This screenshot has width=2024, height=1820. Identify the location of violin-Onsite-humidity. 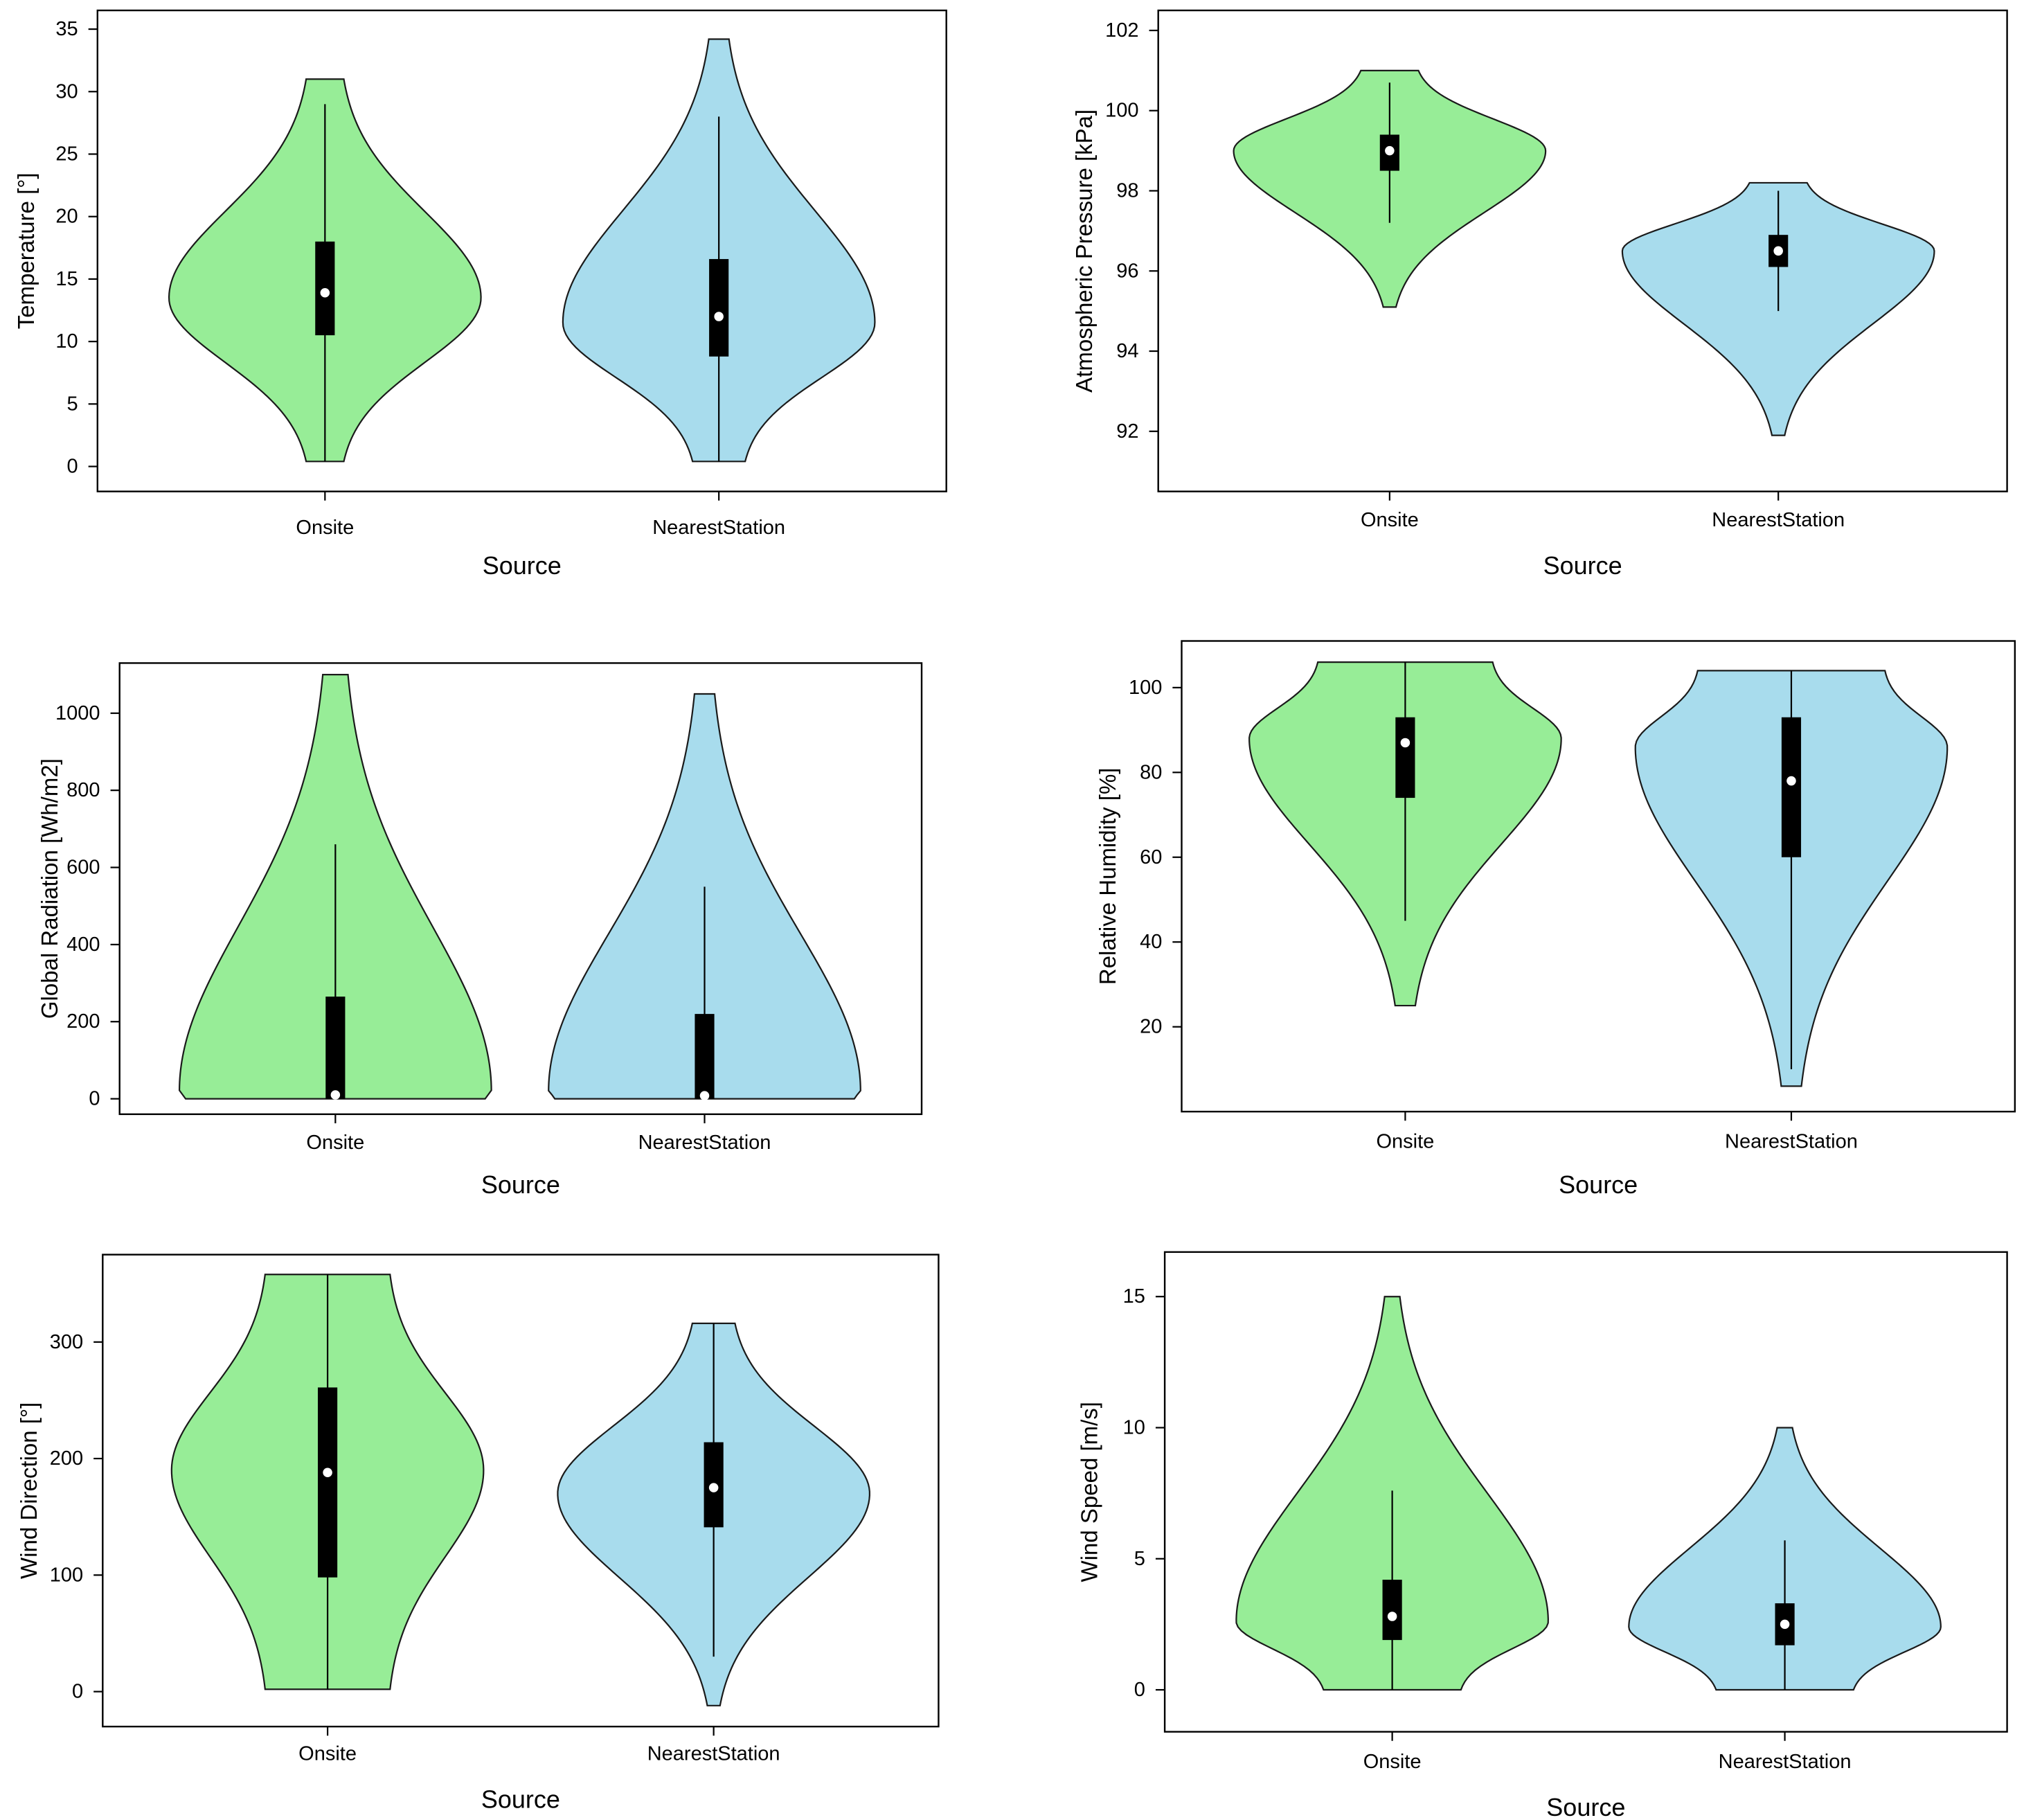
(1405, 834).